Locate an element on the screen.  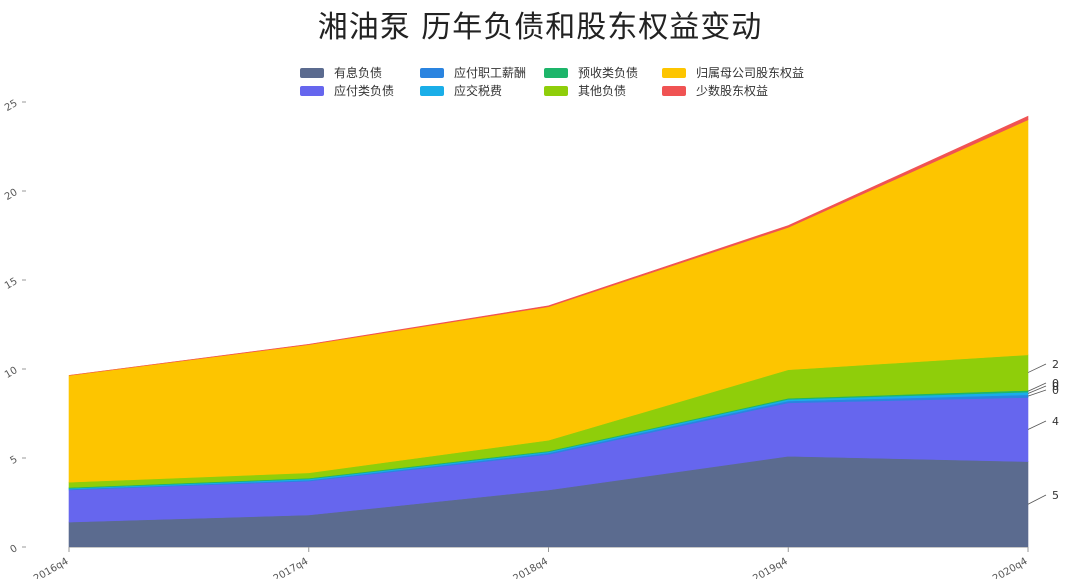
legend-label: 归属母公司股东权益 is located at coordinates (750, 73).